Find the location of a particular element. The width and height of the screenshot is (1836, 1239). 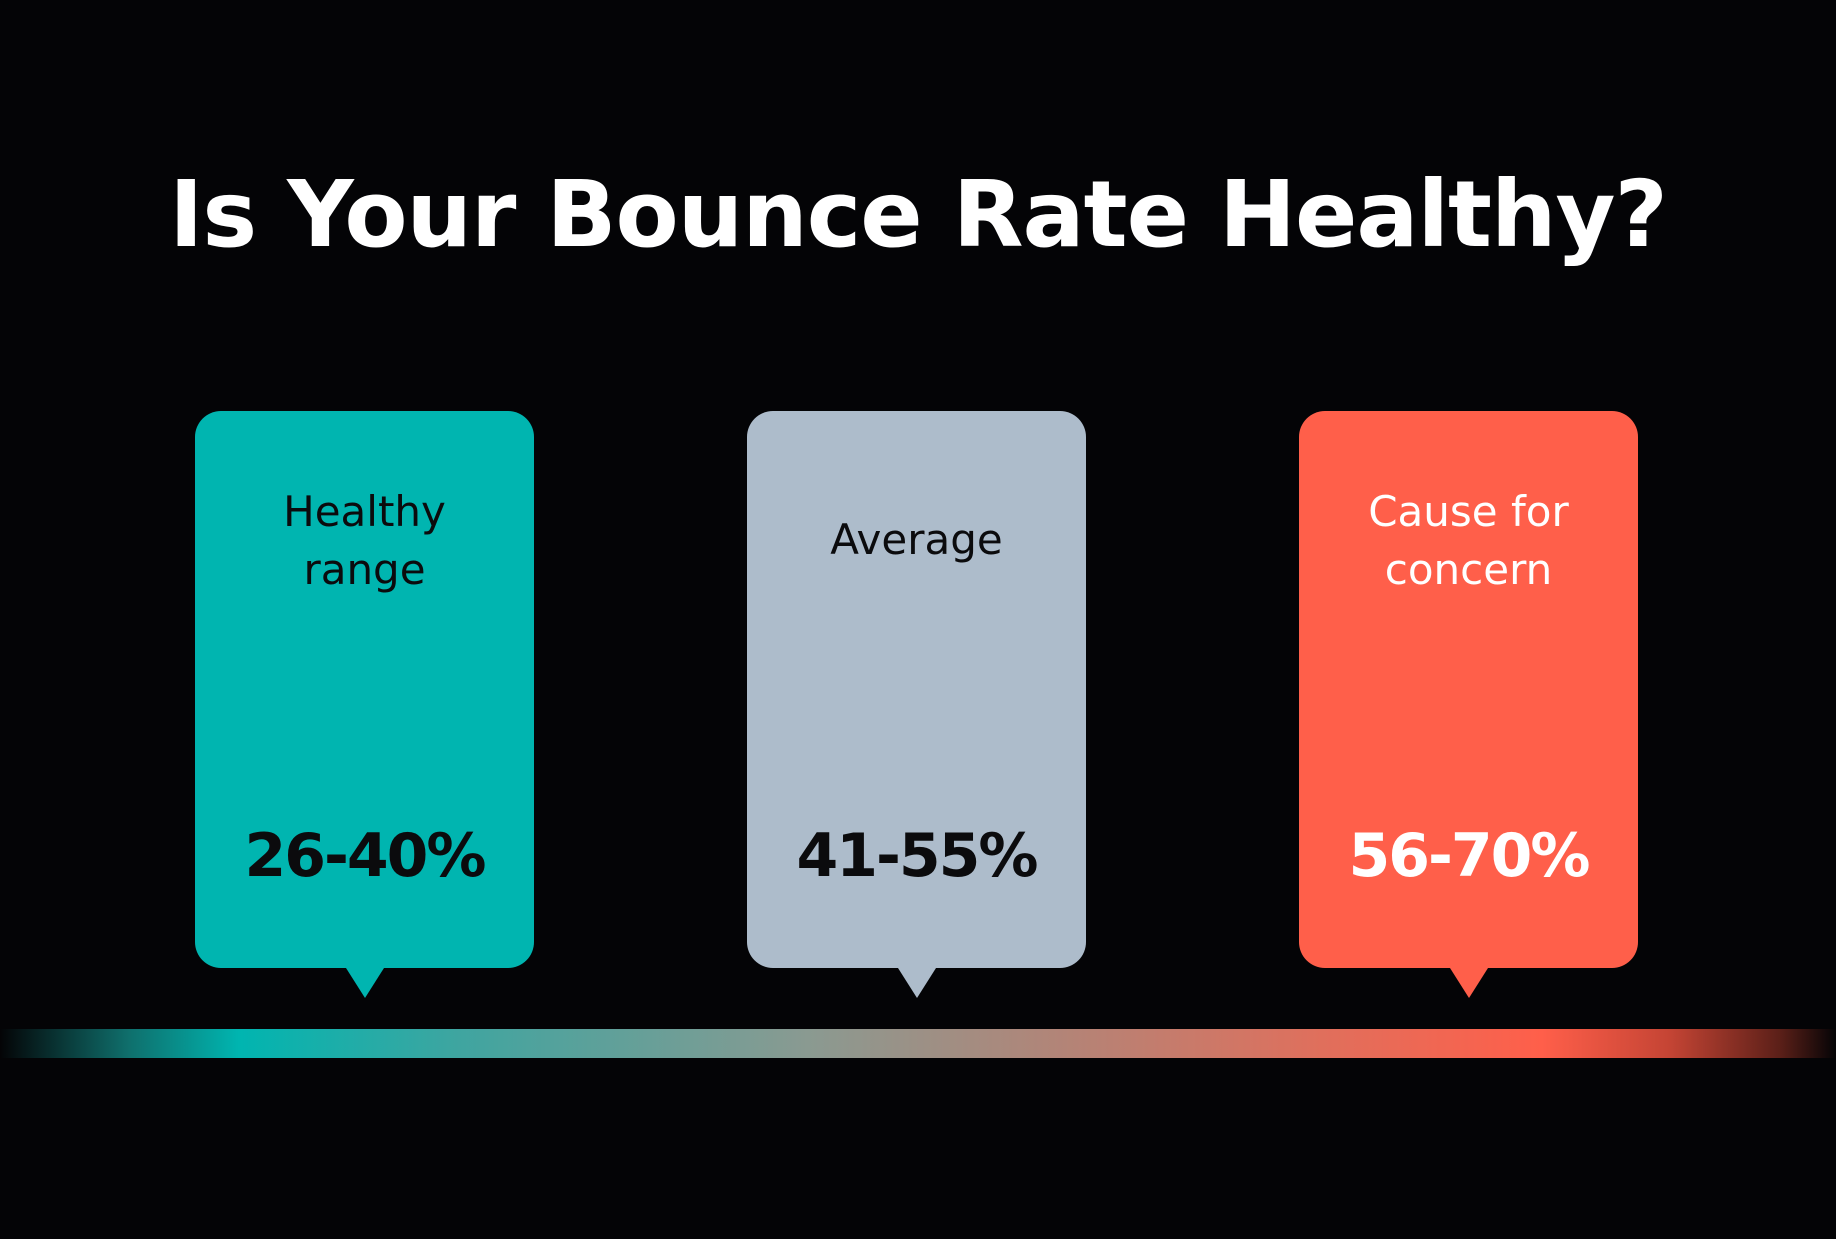

card-label-line: range is located at coordinates (364, 569).